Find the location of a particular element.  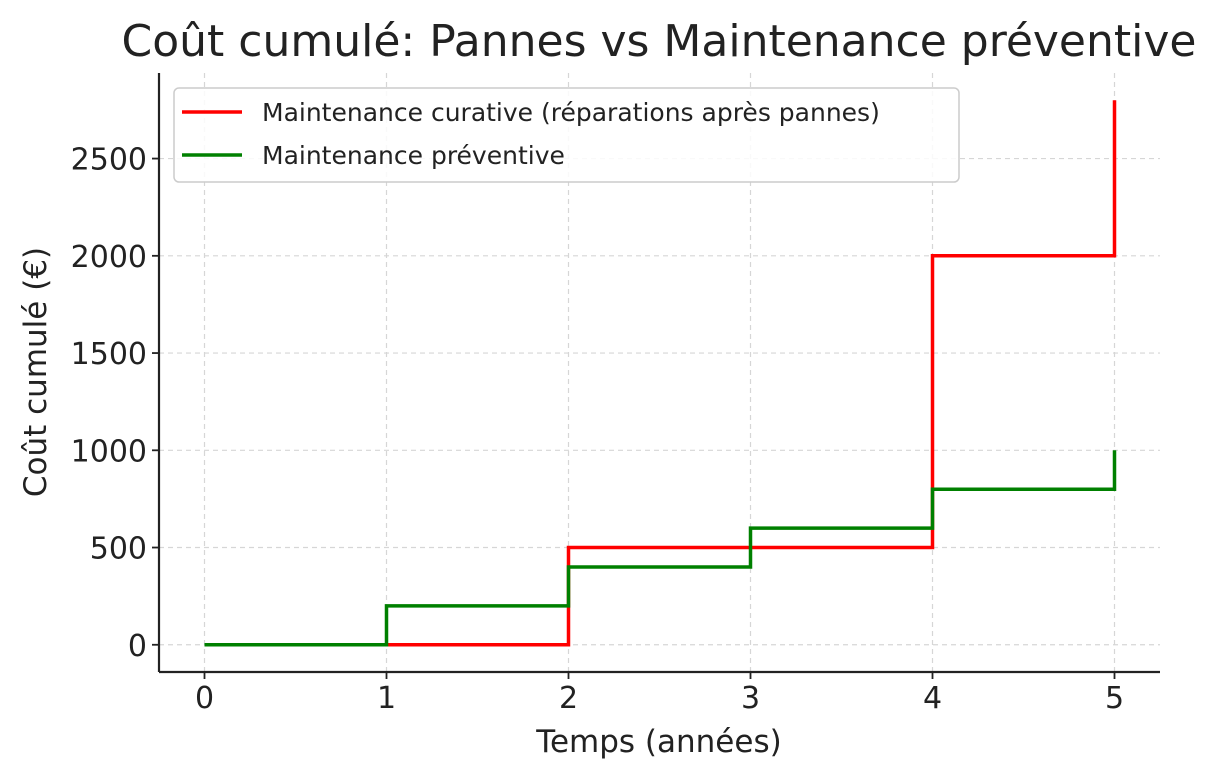

x-axis-label: Temps (années) is located at coordinates (658, 742).